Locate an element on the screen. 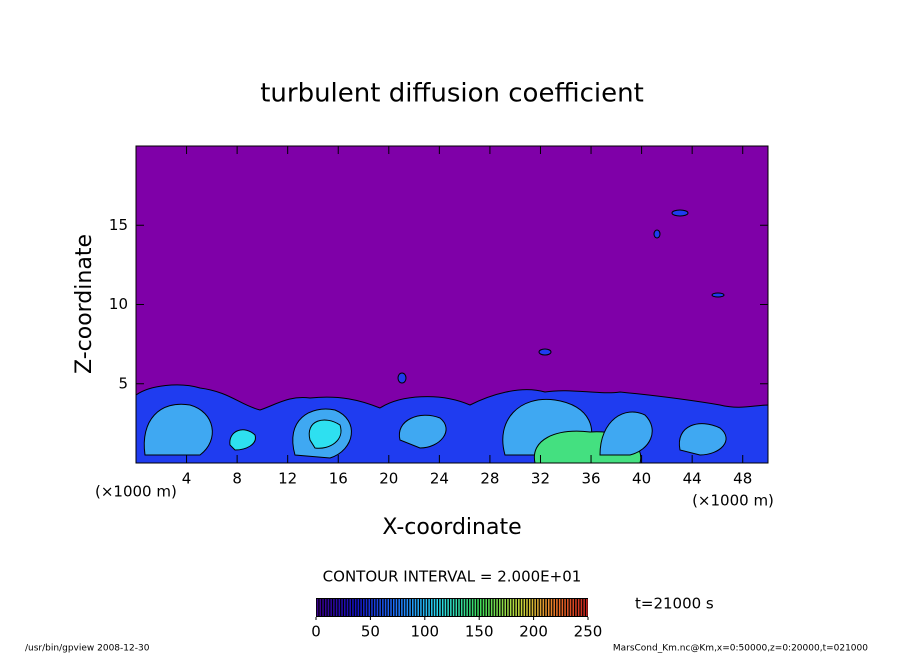 This screenshot has width=904, height=654. y-tick-label: 15 is located at coordinates (118, 225).